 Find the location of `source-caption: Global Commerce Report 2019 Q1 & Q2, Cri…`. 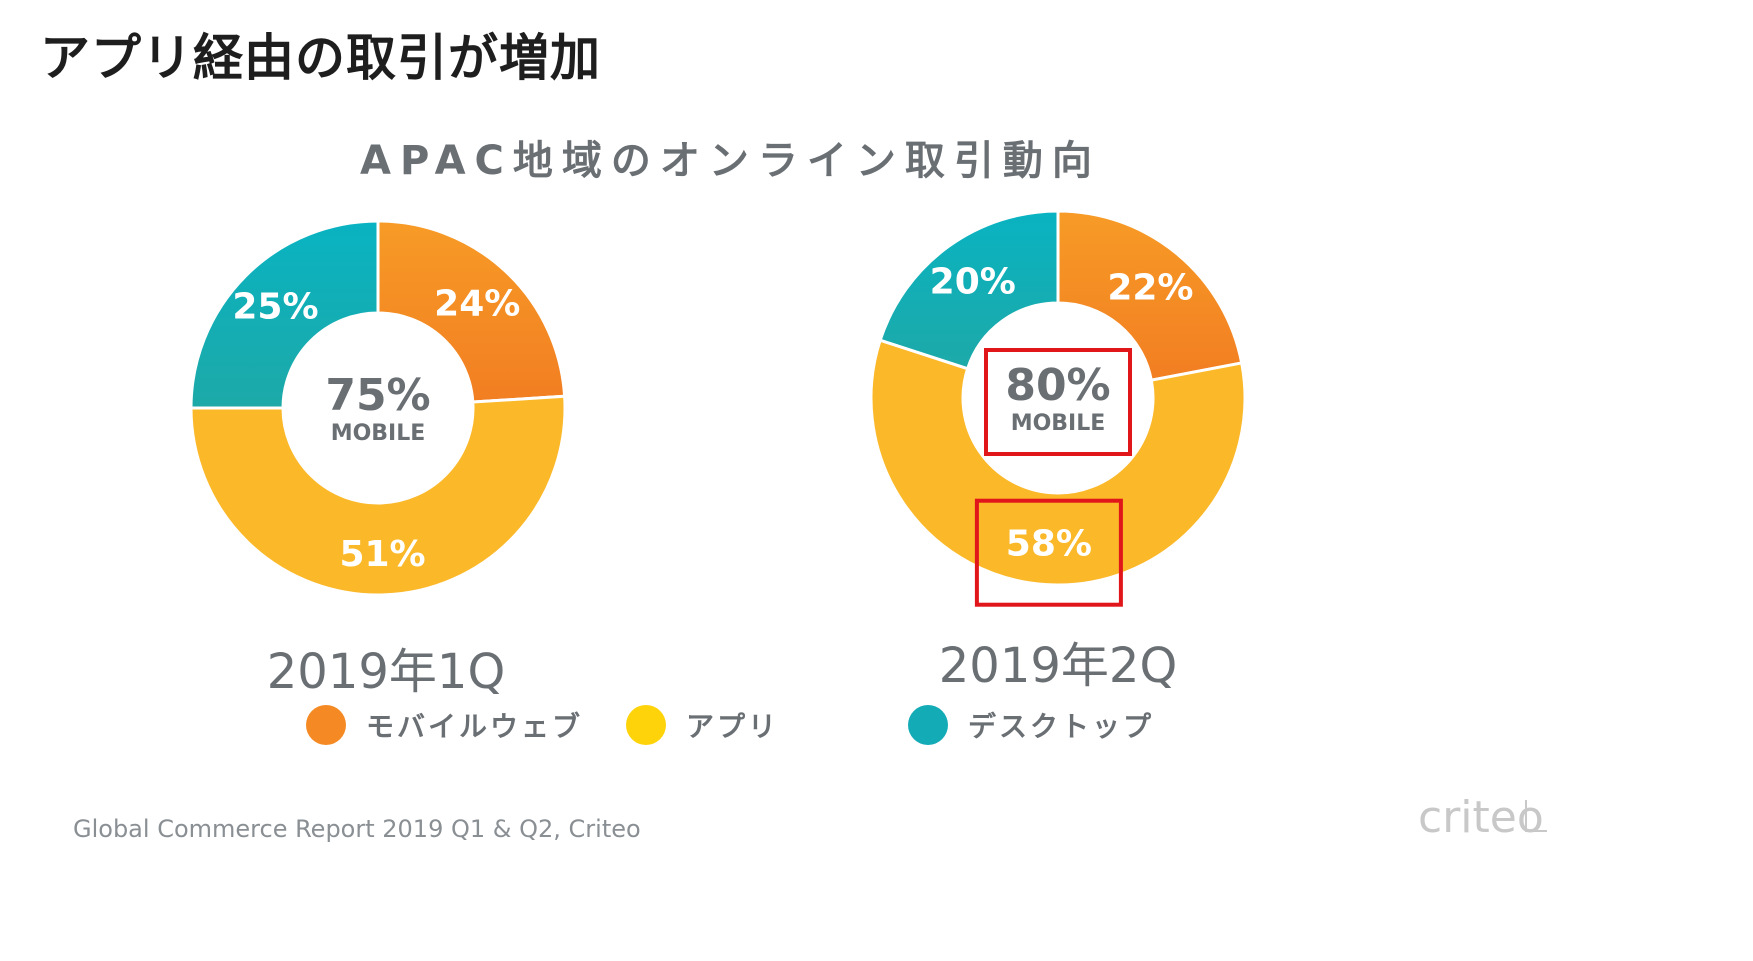

source-caption: Global Commerce Report 2019 Q1 & Q2, Cri… is located at coordinates (357, 829).